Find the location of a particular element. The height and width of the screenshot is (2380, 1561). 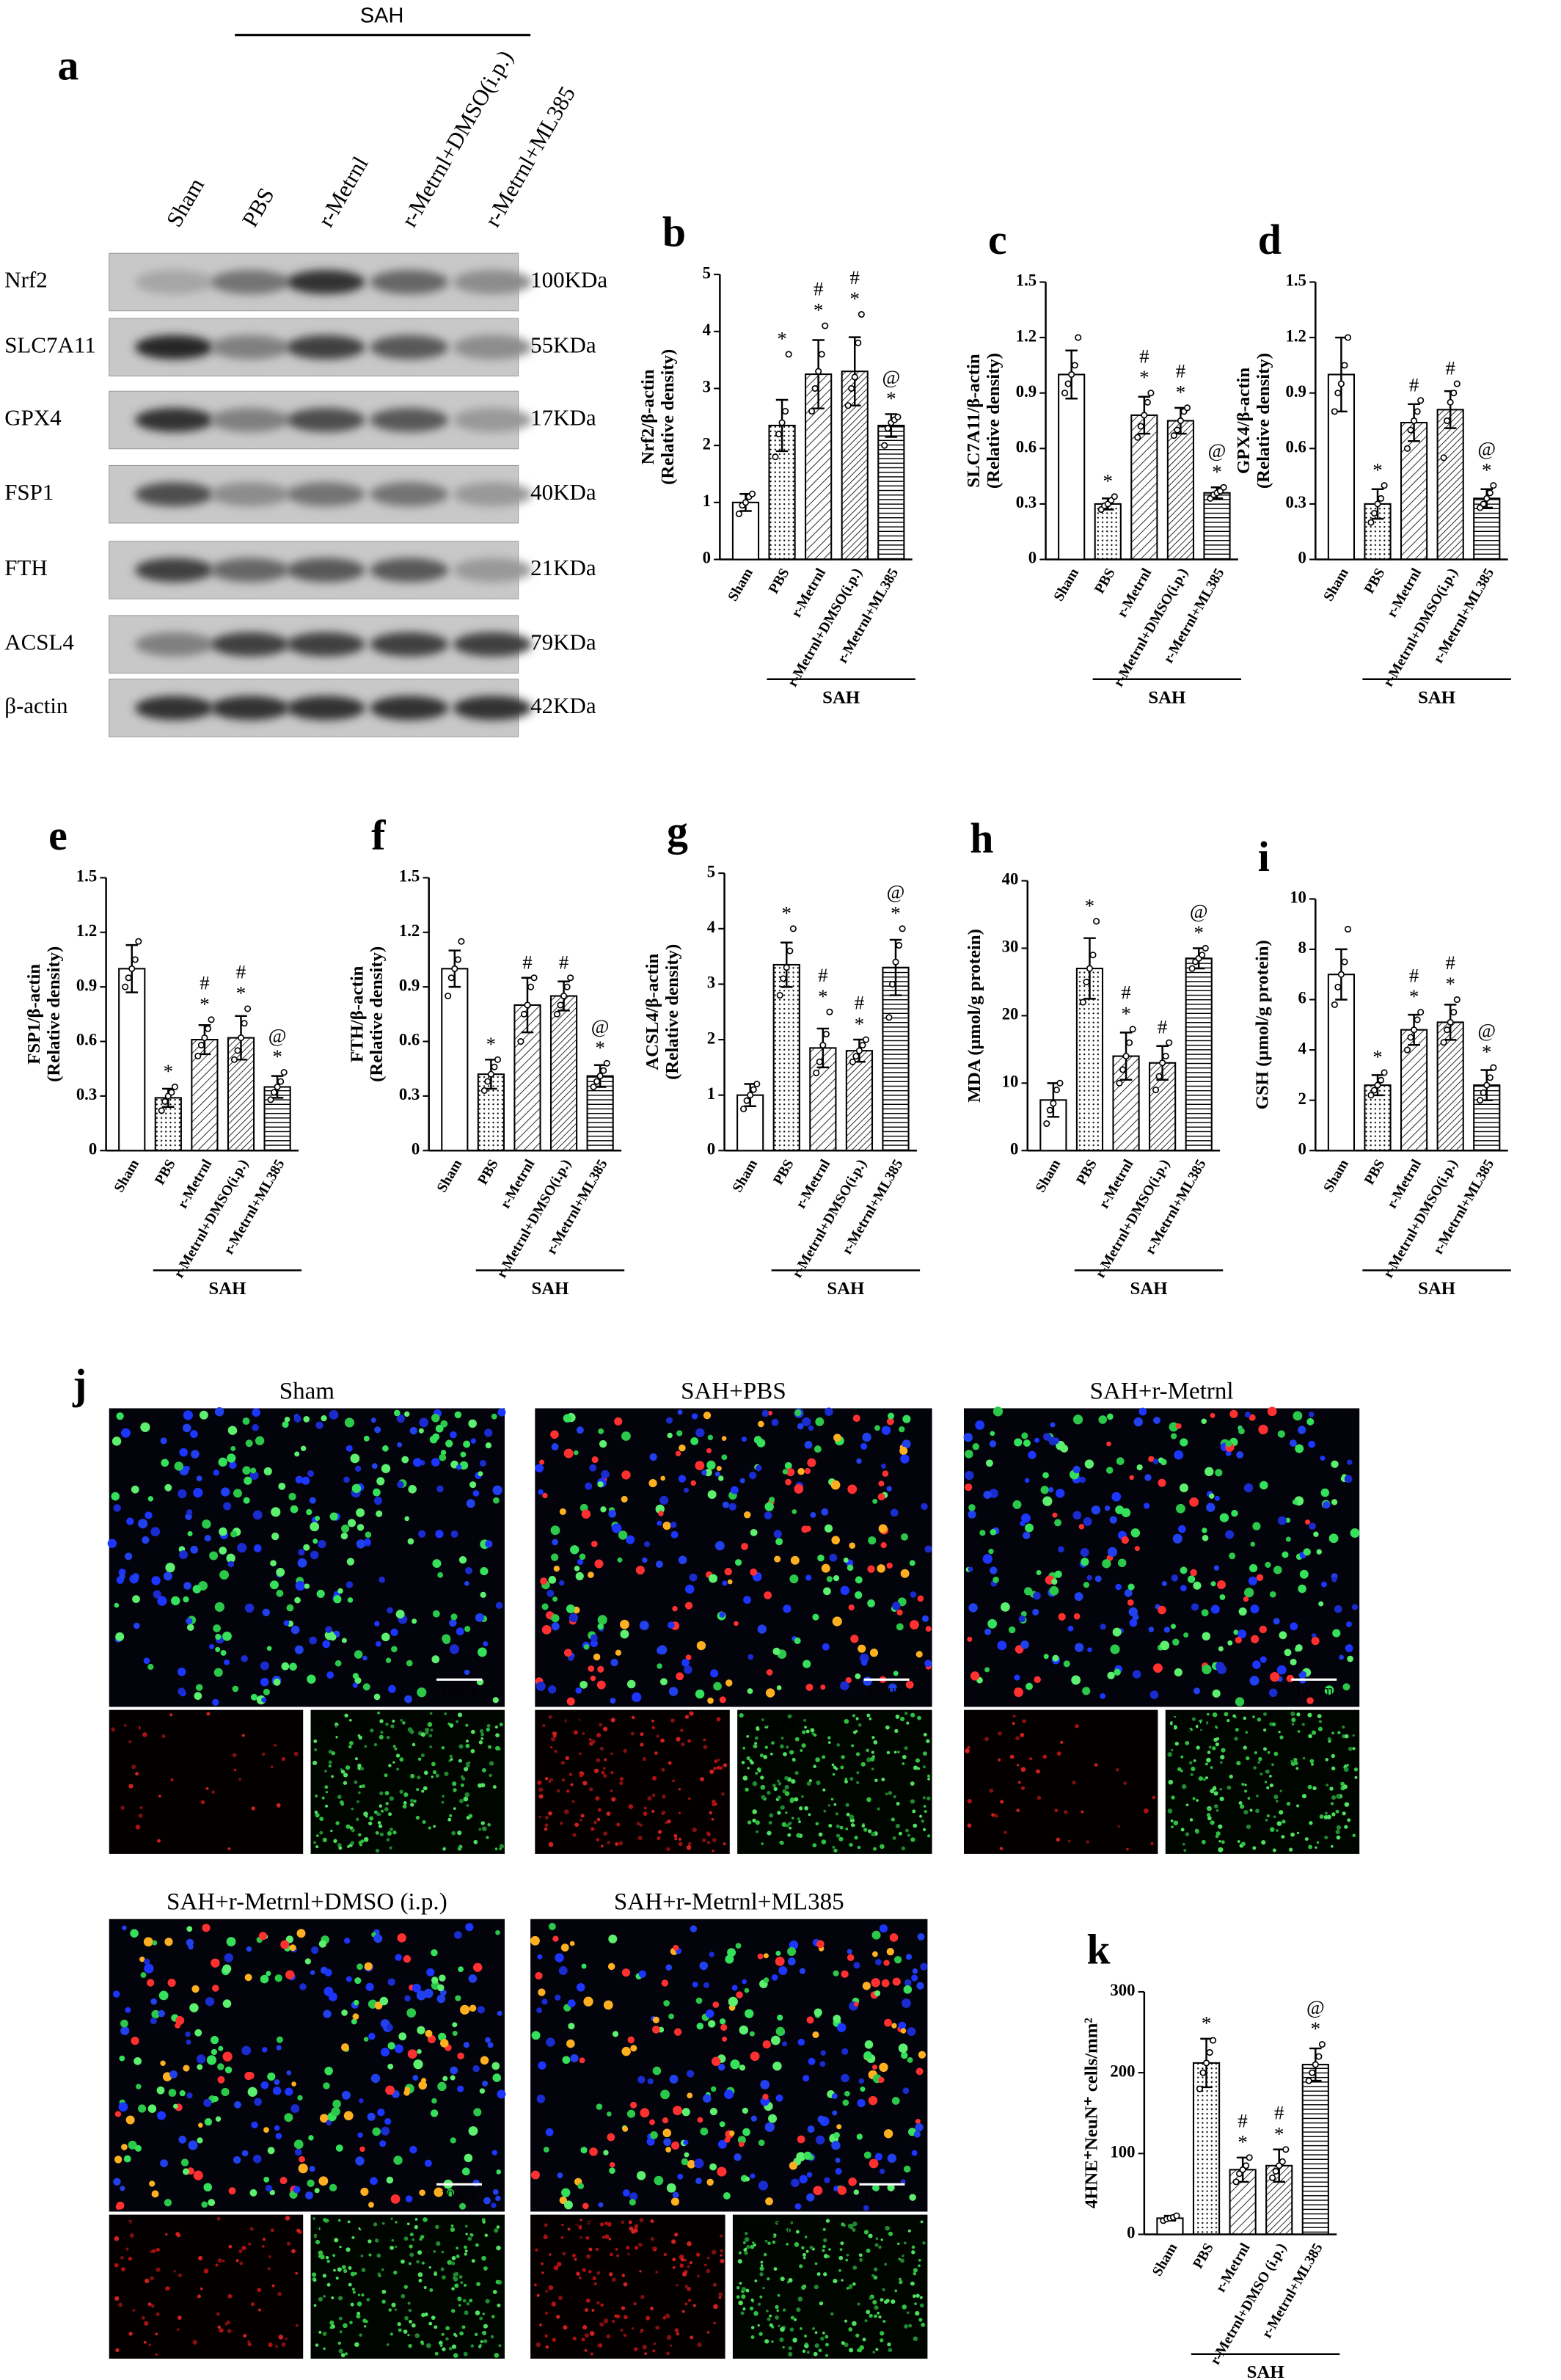

x-tick-label: Sham is located at coordinates (745, 1176).